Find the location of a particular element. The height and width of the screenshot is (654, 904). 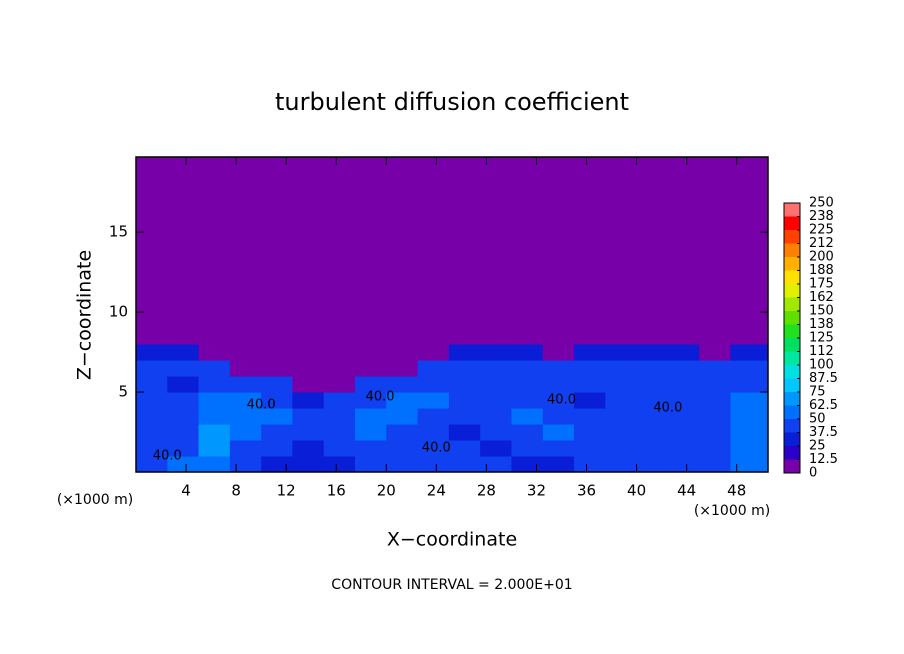

x-axis-label: X−coordinate is located at coordinates (452, 540).